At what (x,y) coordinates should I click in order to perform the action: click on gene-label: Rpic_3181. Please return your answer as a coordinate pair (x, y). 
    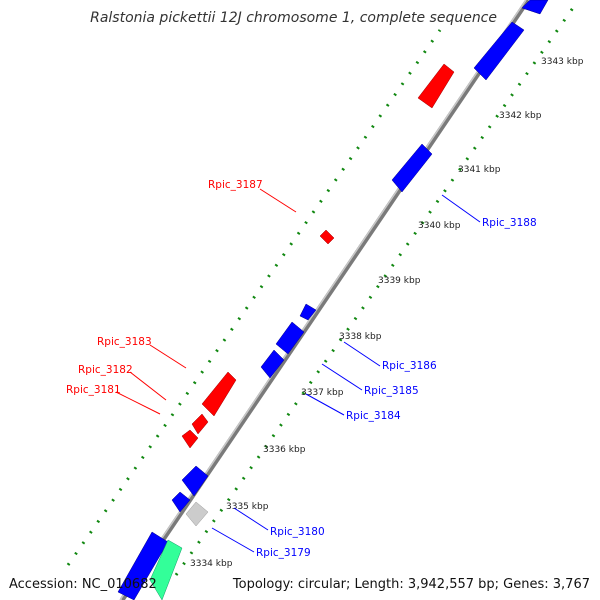
    Looking at the image, I should click on (93, 390).